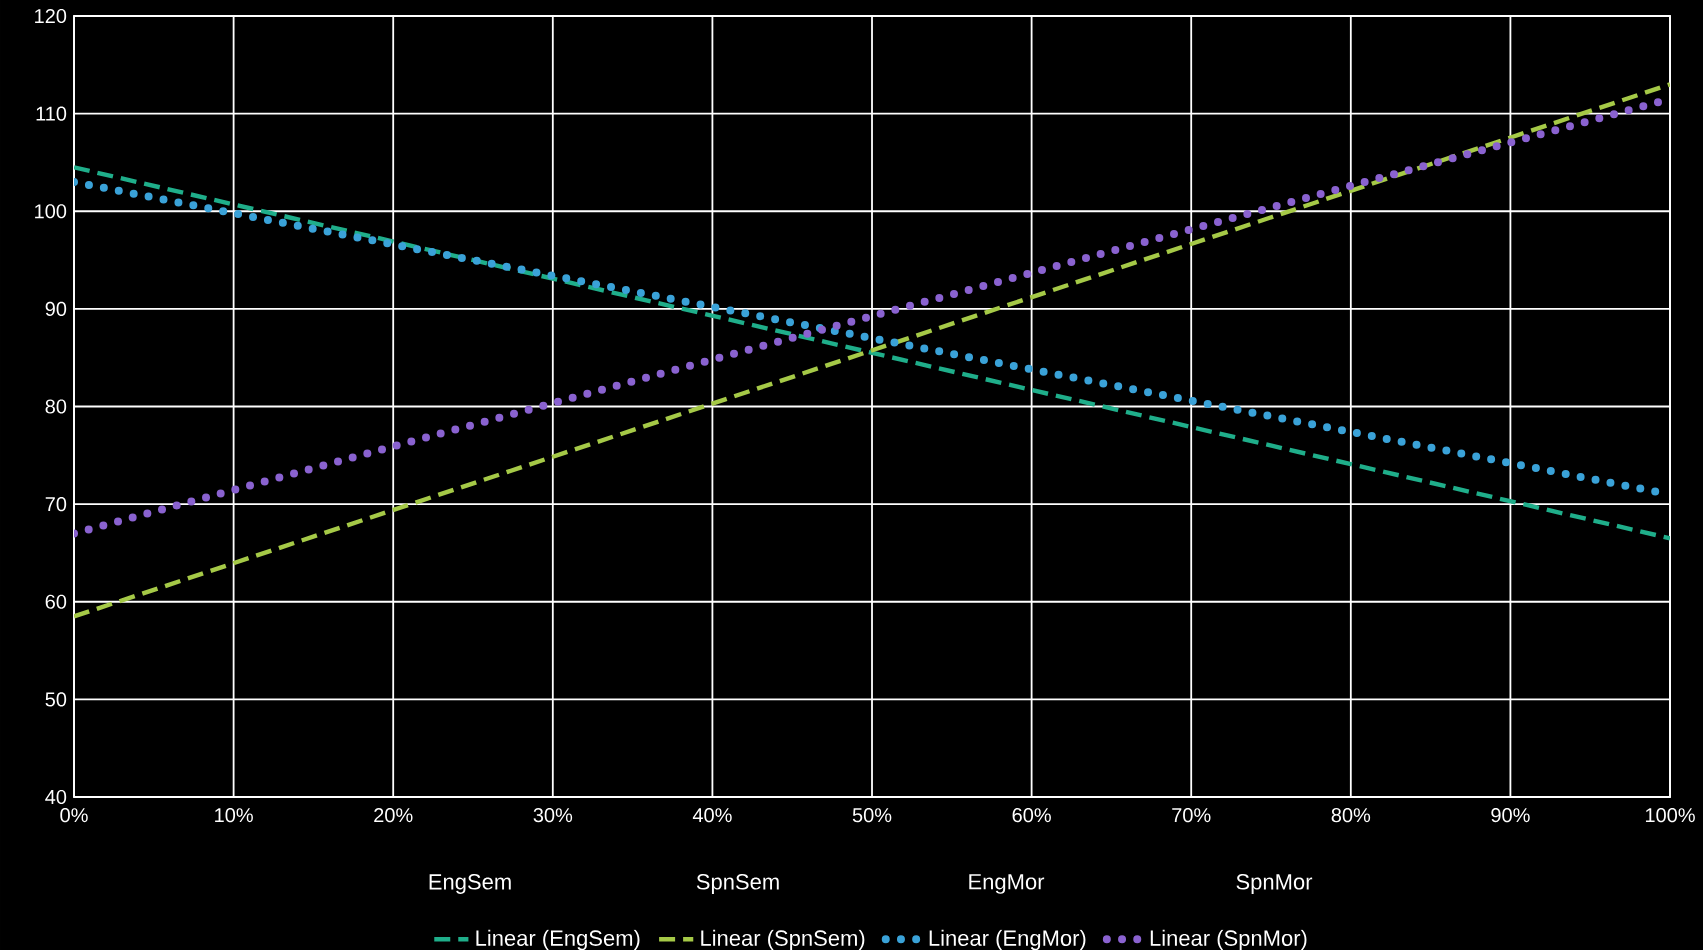 The image size is (1703, 950). Describe the element at coordinates (51, 16) in the screenshot. I see `y-tick-label: 120` at that location.